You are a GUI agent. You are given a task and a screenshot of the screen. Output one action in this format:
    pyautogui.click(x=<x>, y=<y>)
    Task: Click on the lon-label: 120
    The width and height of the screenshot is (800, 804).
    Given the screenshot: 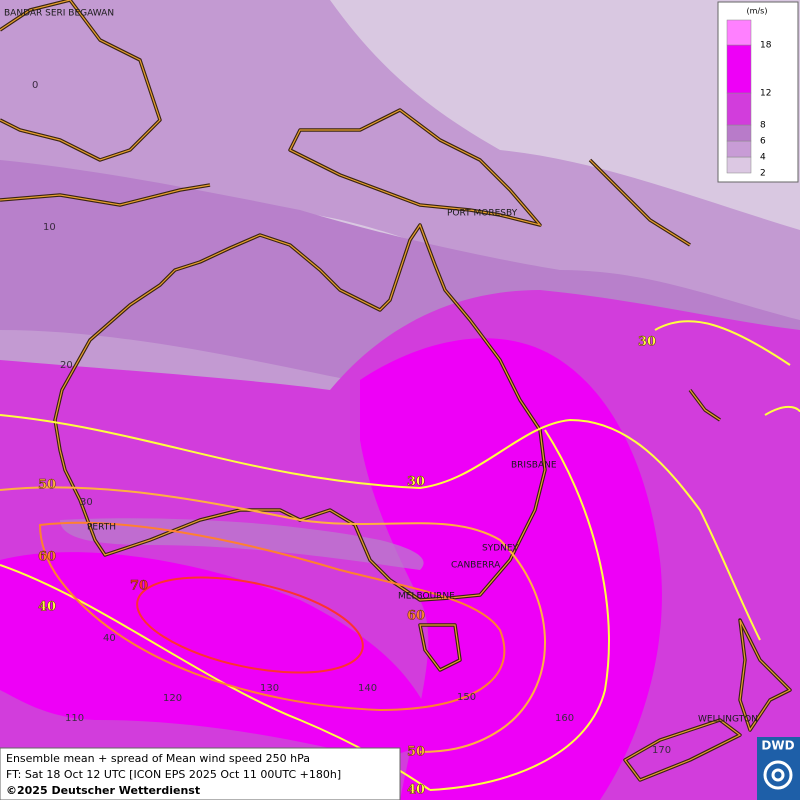 What is the action you would take?
    pyautogui.click(x=172, y=698)
    